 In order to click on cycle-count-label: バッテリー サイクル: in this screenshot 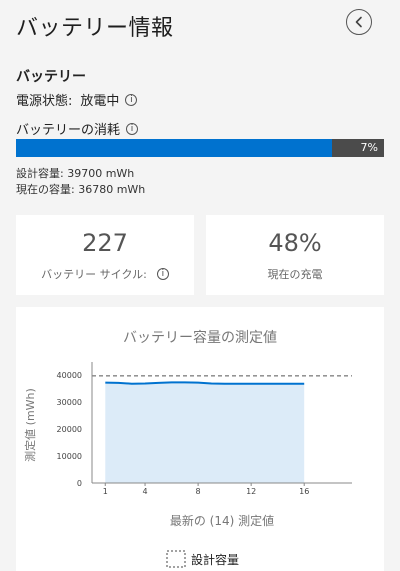, I will do `click(94, 274)`.